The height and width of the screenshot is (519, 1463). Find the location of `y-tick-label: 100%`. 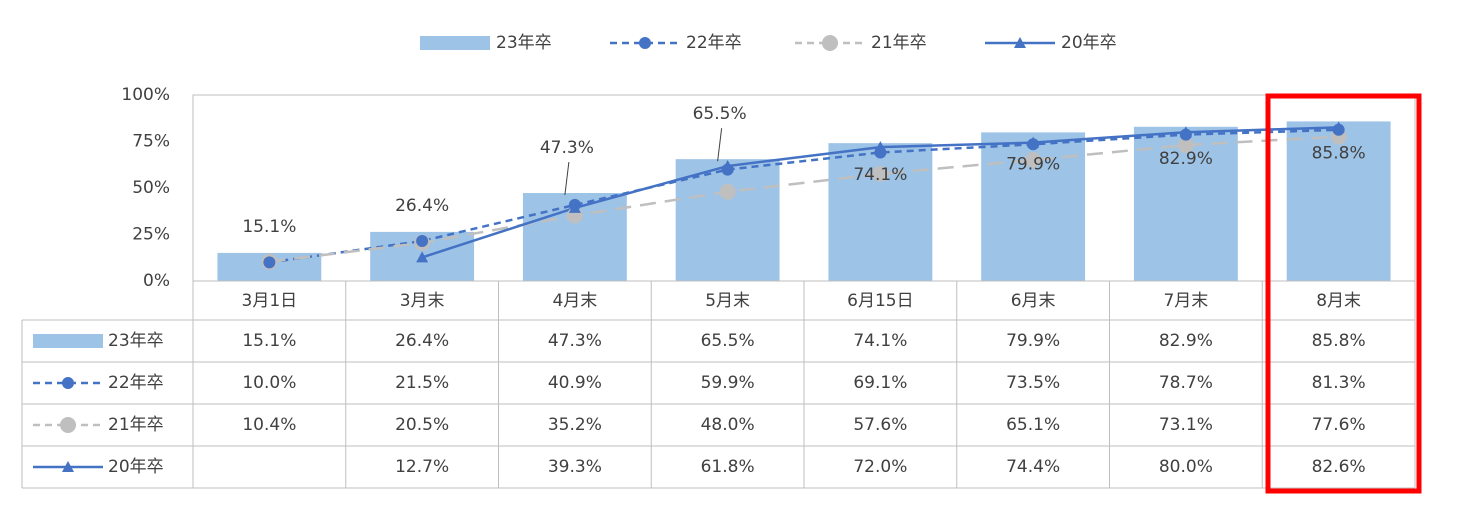

y-tick-label: 100% is located at coordinates (145, 95).